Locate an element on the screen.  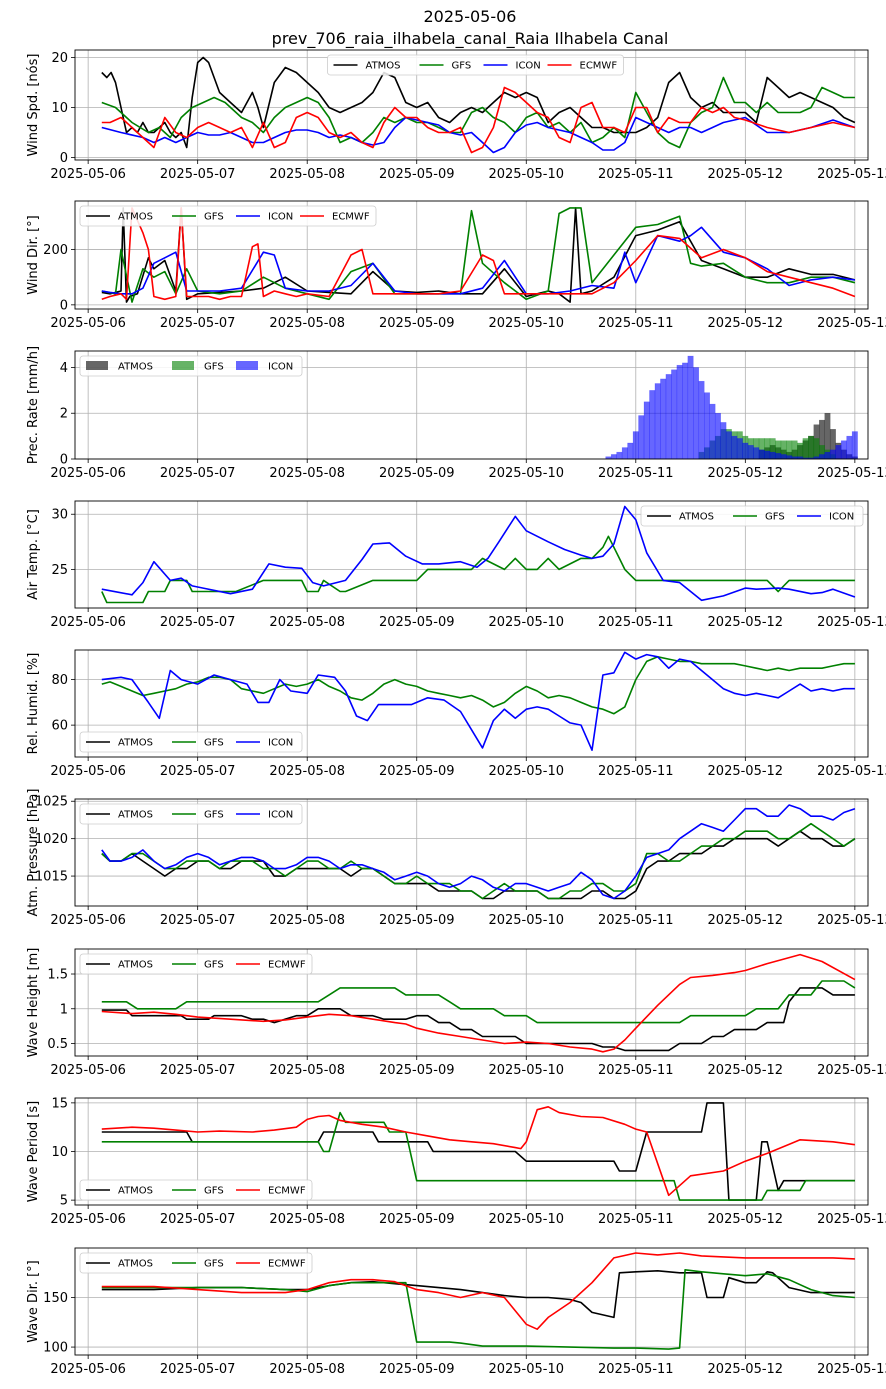
legend-swatch-icon is located at coordinates (247, 365).